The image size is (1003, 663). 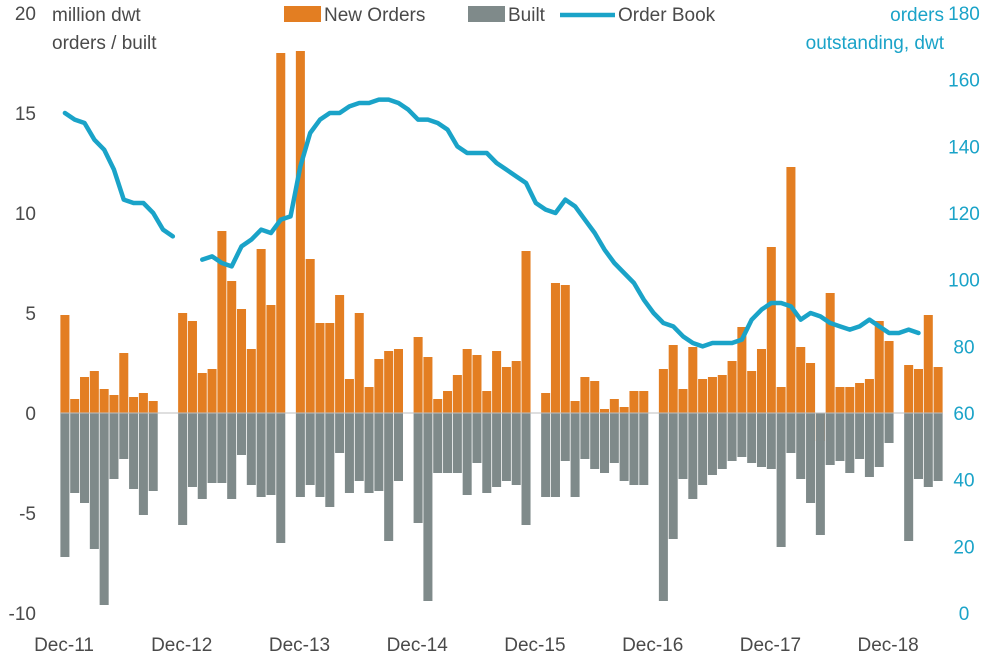 What do you see at coordinates (964, 314) in the screenshot?
I see `right-axis-ticks: 0 20 40 60 80 100 120 140 160 180` at bounding box center [964, 314].